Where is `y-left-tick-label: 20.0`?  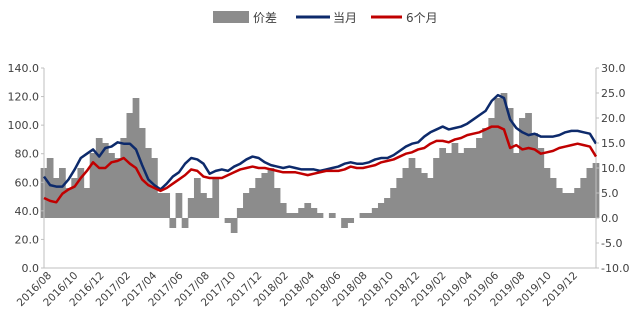 y-left-tick-label: 20.0 is located at coordinates (27, 239).